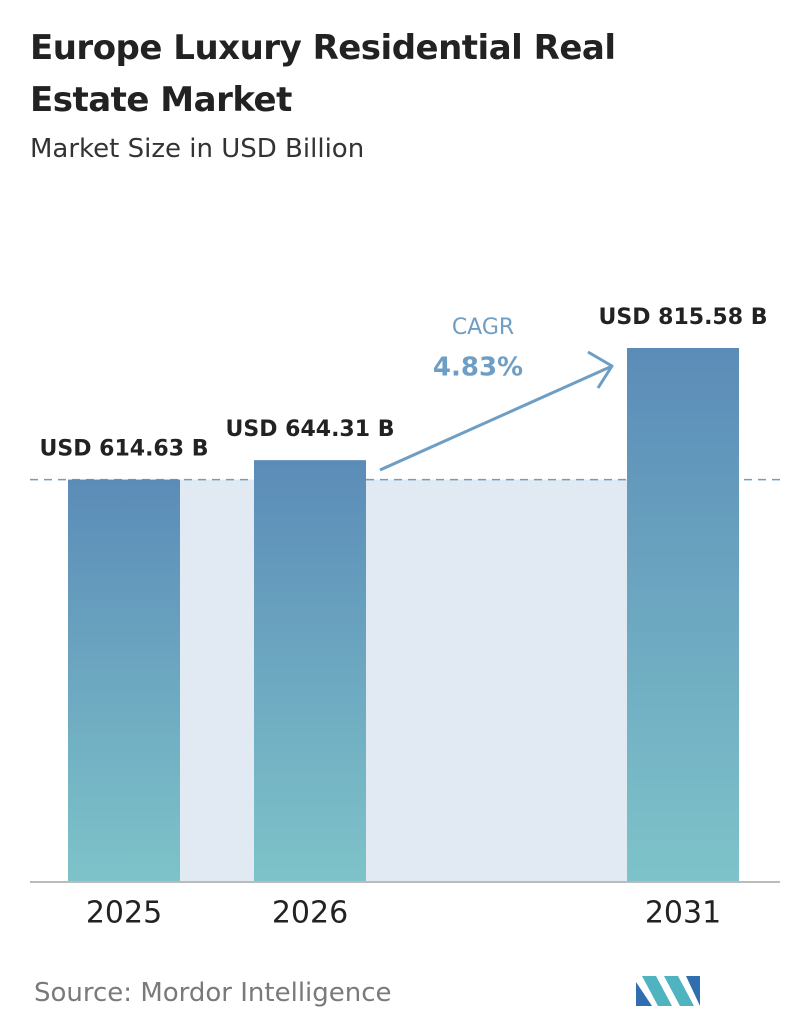 This screenshot has width=796, height=1034. What do you see at coordinates (483, 327) in the screenshot?
I see `cagr-label: CAGR` at bounding box center [483, 327].